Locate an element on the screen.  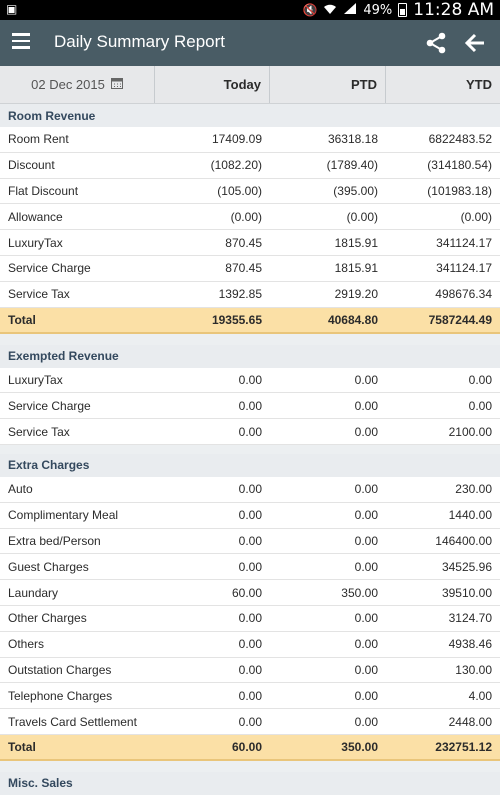
today-value: (105.00) is located at coordinates (239, 190).